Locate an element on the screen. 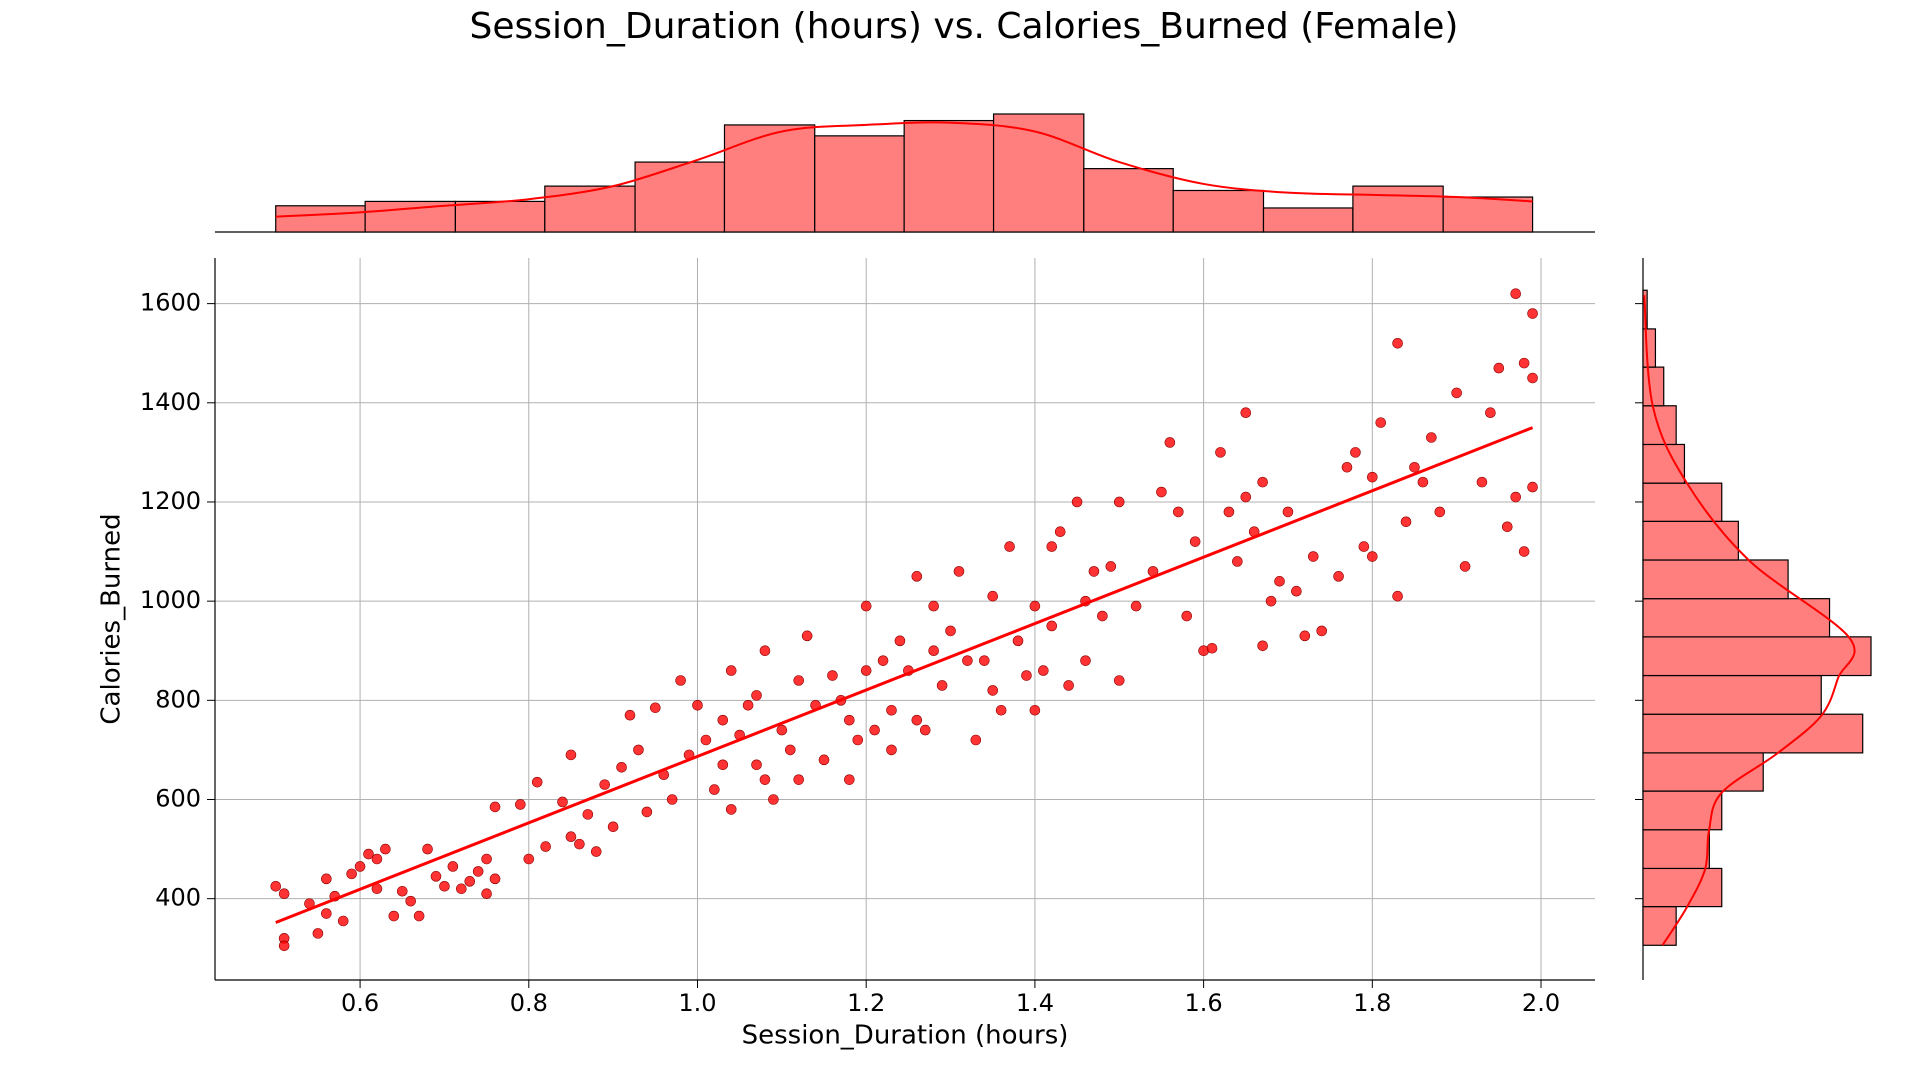 This screenshot has width=1920, height=1080. y-tick-label: 1200 is located at coordinates (170, 501).